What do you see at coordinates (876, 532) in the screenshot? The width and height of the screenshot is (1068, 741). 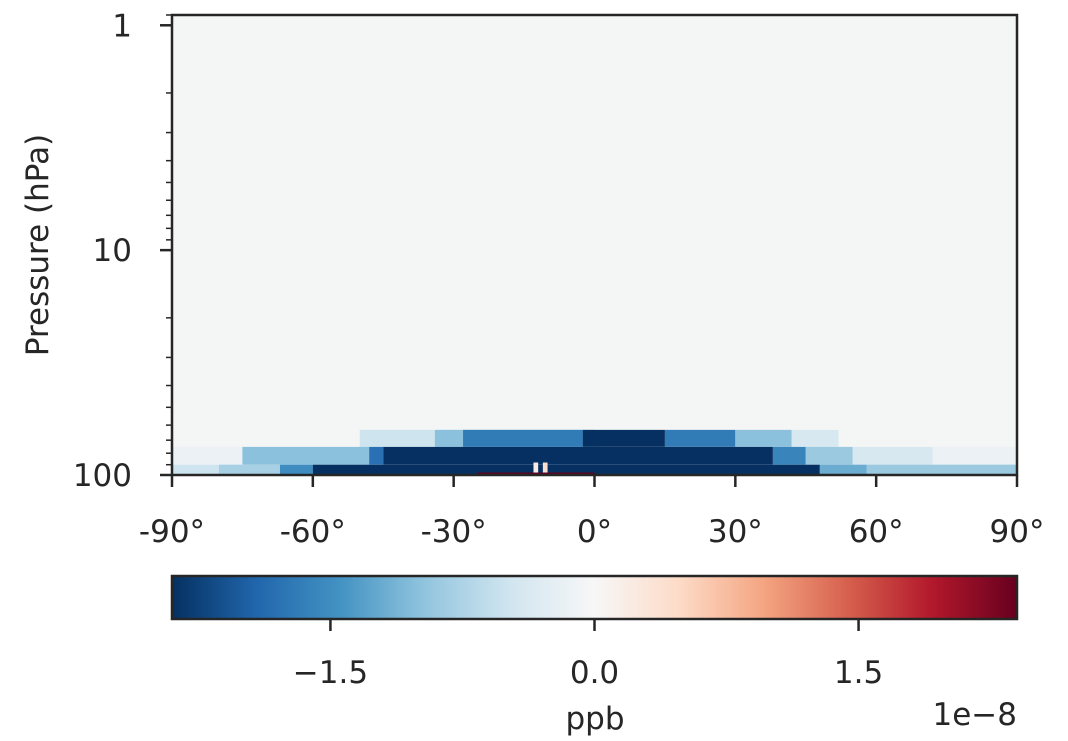 I see `x-tick-label: 60°` at bounding box center [876, 532].